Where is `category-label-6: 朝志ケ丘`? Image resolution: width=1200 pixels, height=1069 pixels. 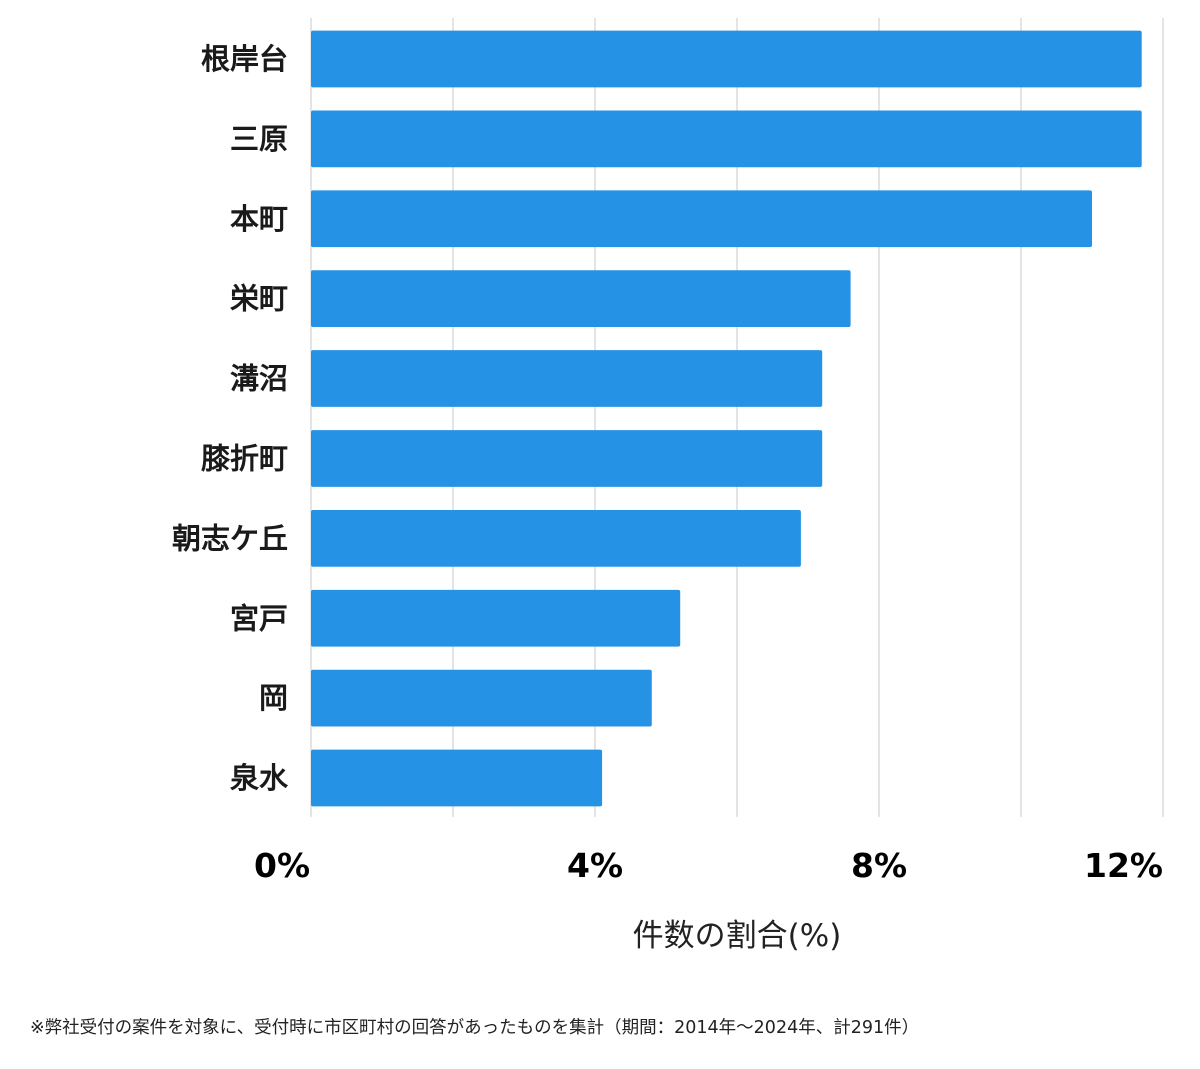 category-label-6: 朝志ケ丘 is located at coordinates (230, 538).